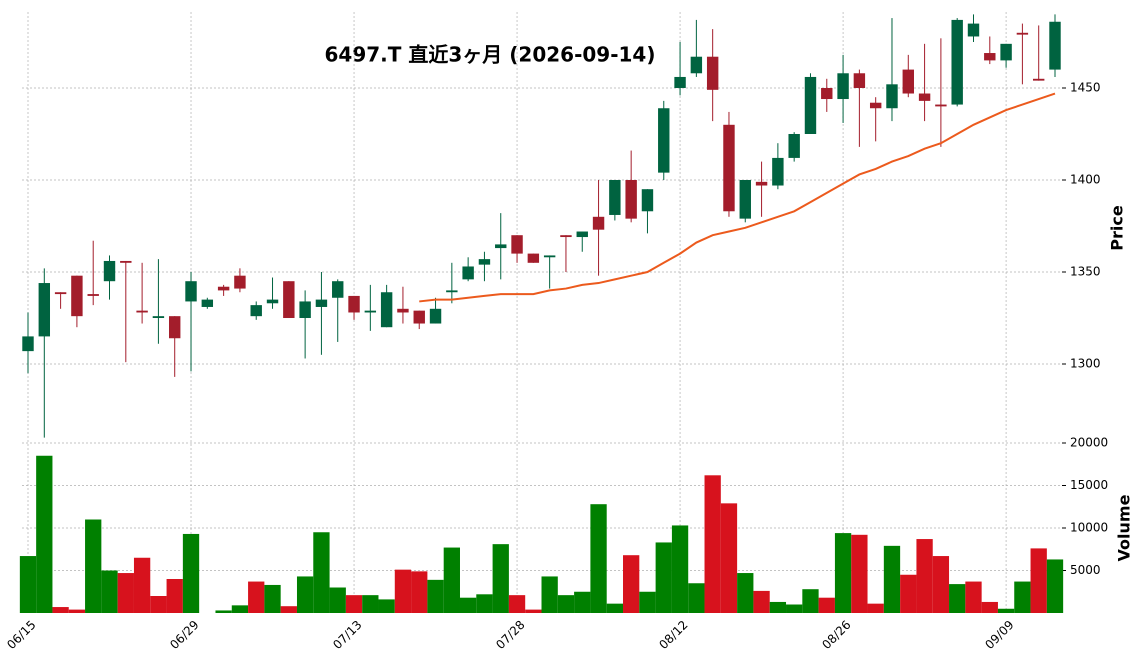 The width and height of the screenshot is (1145, 670). I want to click on y-tick-label: 1300, so click(1085, 364).